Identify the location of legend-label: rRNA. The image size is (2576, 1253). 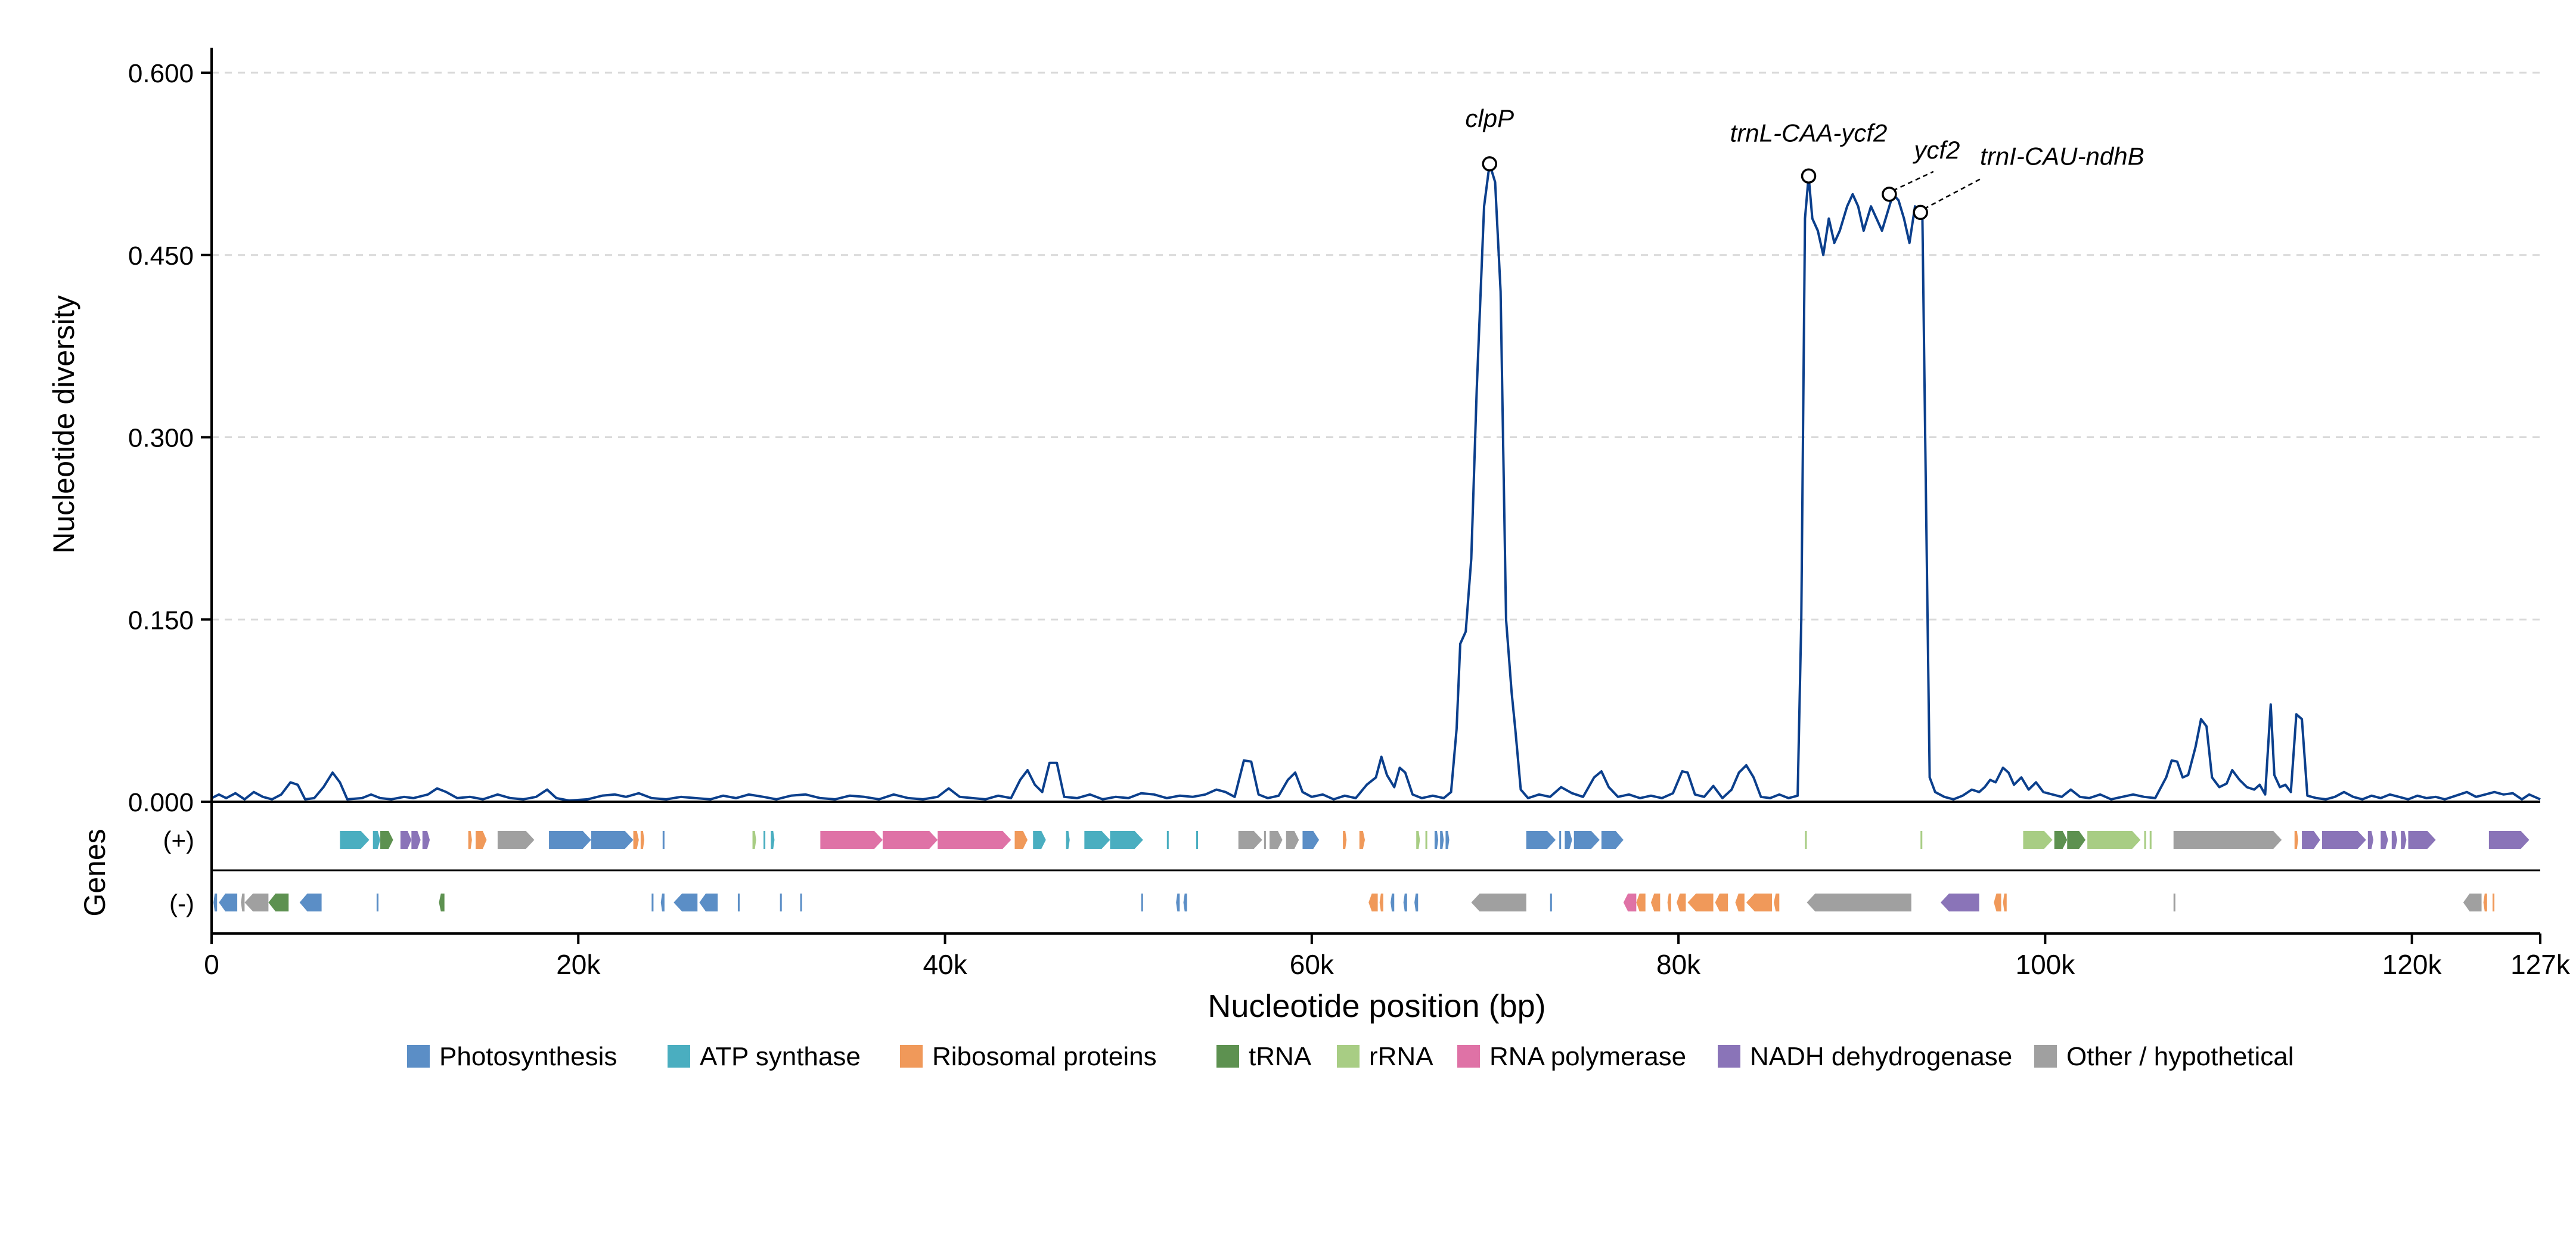
(1401, 1056).